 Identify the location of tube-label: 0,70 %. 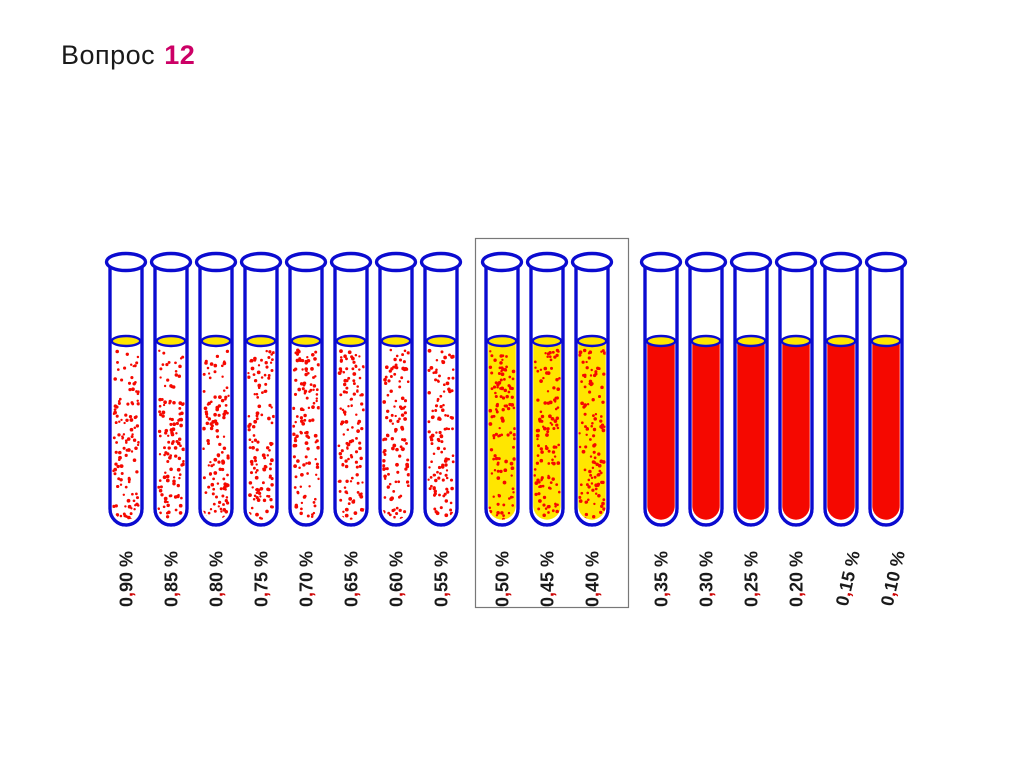
(307, 579).